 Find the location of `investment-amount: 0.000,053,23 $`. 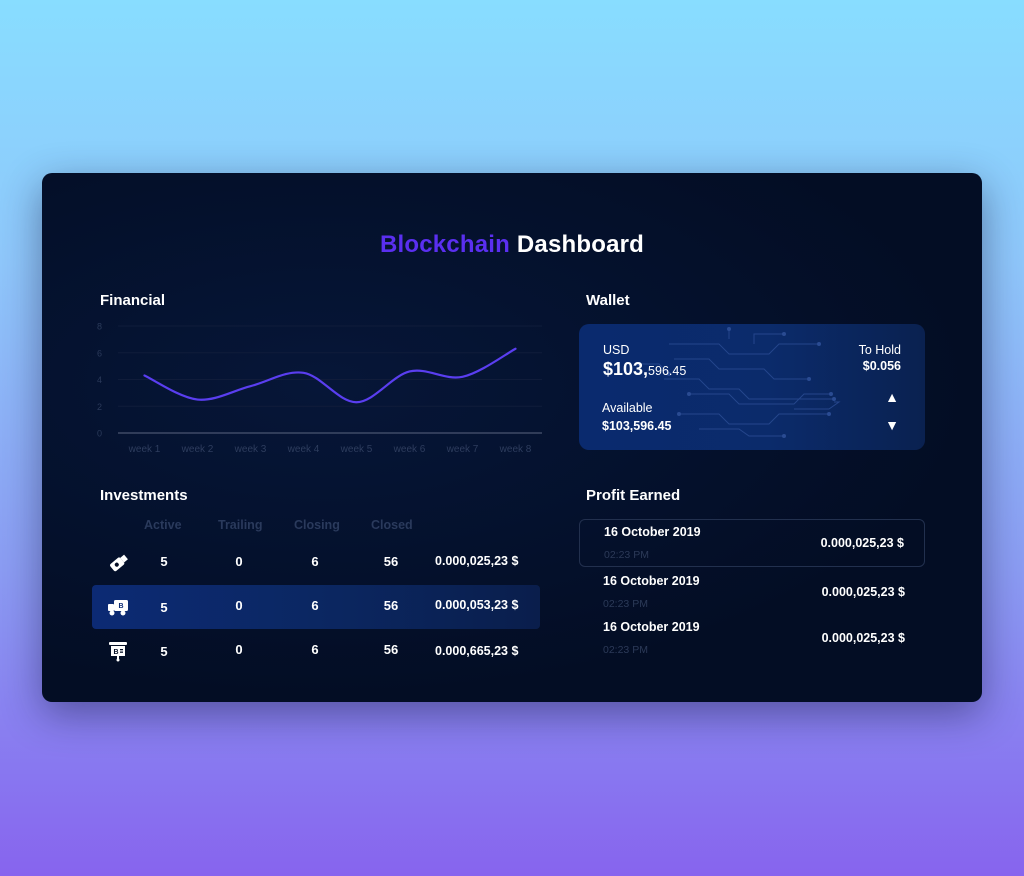

investment-amount: 0.000,053,23 $ is located at coordinates (477, 605).